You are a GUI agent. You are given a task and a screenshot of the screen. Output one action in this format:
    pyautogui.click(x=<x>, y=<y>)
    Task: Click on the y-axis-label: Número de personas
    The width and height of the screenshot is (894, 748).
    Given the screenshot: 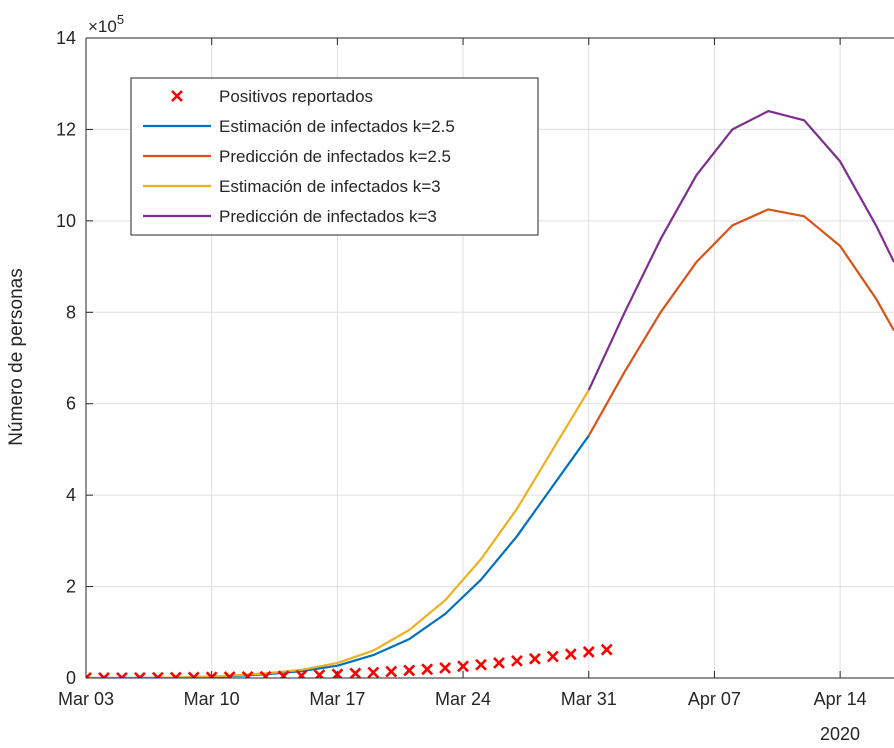 What is the action you would take?
    pyautogui.click(x=16, y=356)
    